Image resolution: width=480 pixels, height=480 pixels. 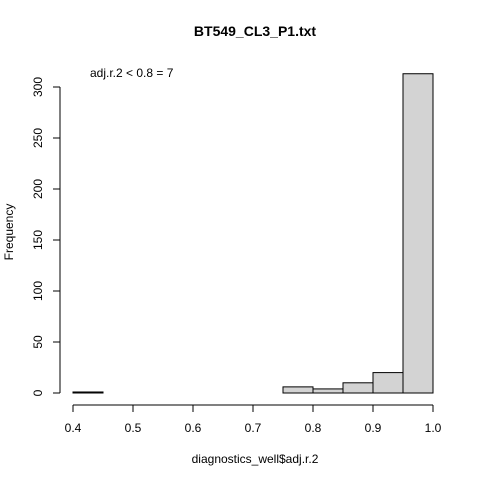 What do you see at coordinates (433, 428) in the screenshot?
I see `x-tick-label-6: 1.0` at bounding box center [433, 428].